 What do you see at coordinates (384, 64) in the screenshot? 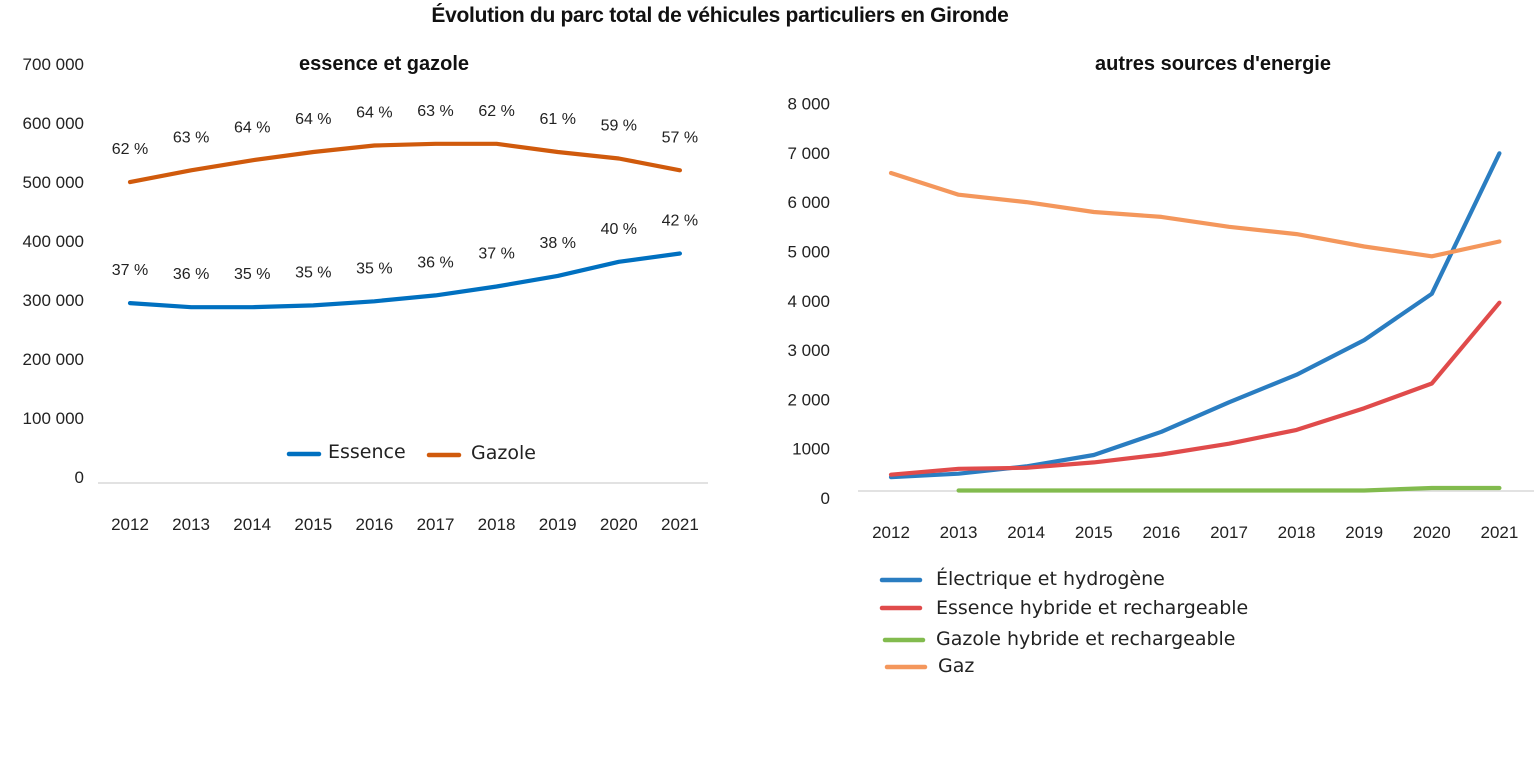
I see `left-chart-title: essence et gazole` at bounding box center [384, 64].